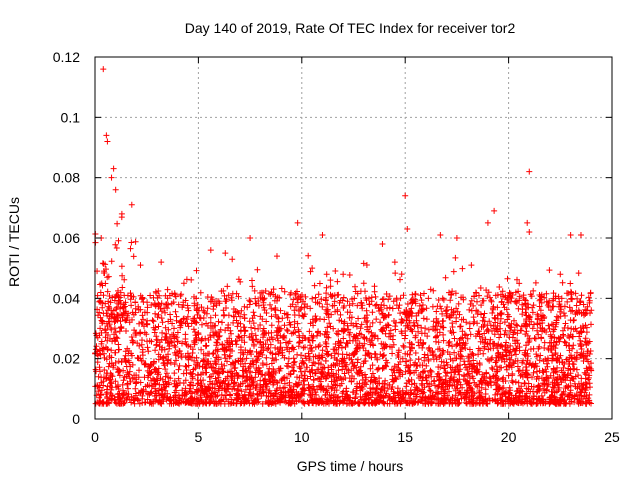 Image resolution: width=640 pixels, height=480 pixels. I want to click on y-tick-label: 0.1, so click(71, 117).